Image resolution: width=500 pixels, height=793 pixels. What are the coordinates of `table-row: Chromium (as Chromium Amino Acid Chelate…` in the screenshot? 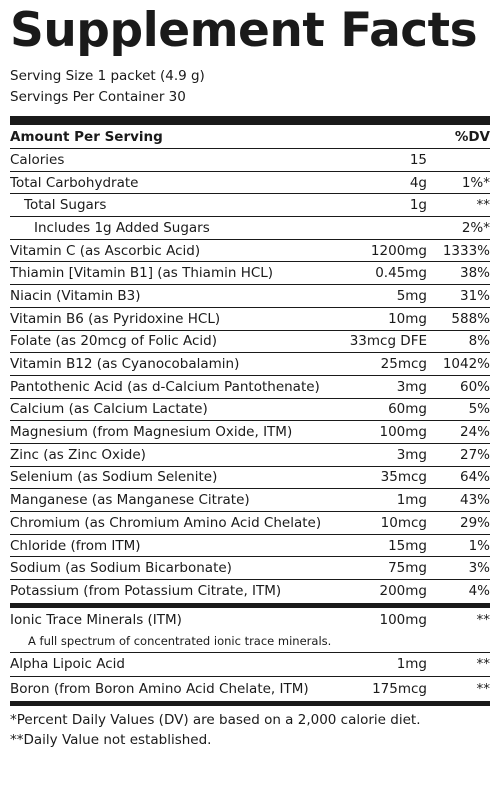 It's located at (250, 523).